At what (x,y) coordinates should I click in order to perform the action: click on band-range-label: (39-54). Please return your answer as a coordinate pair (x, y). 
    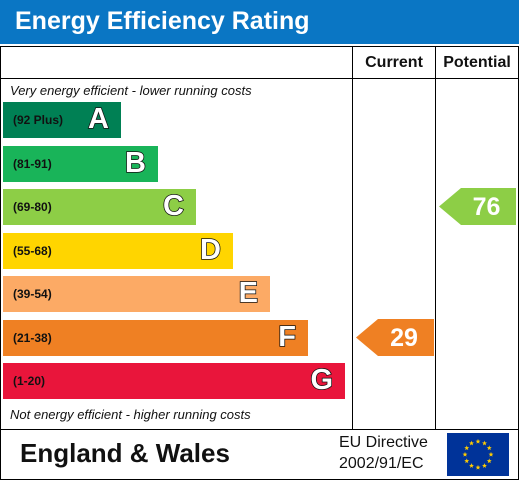
    Looking at the image, I should click on (32, 294).